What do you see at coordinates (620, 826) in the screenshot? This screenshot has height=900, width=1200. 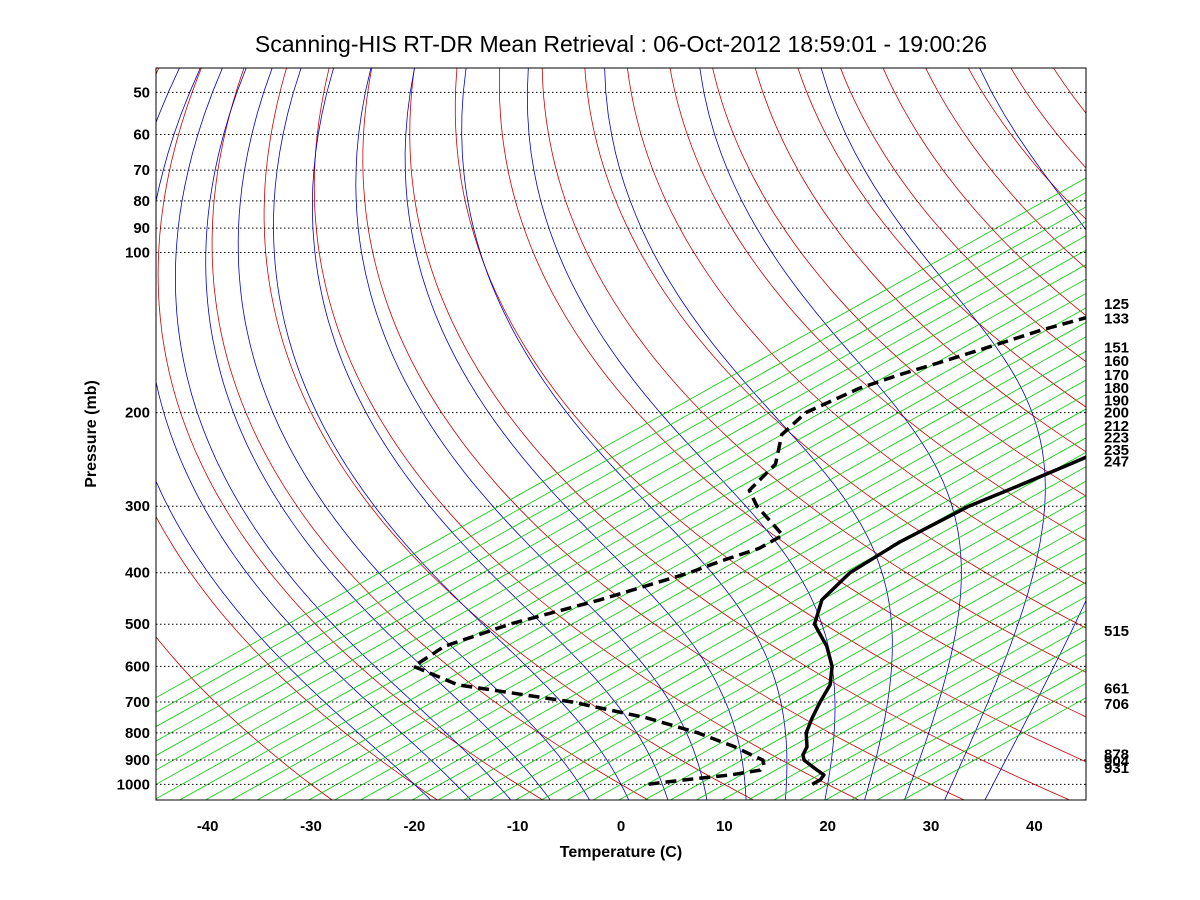 I see `x-tick-labels: -40 -30 -20 -10 0 10 20 30 40` at bounding box center [620, 826].